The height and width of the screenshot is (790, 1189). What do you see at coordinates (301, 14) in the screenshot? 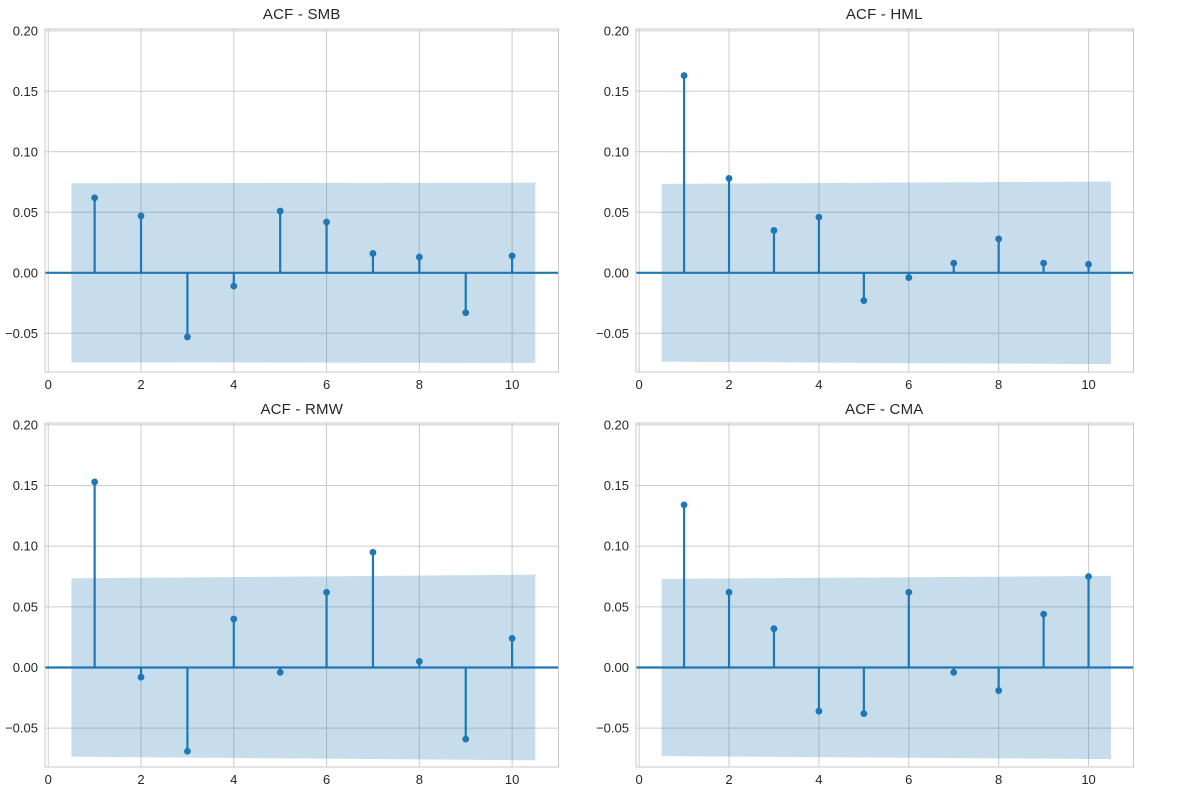
I see `chart-title-smb: ACF - SMB` at bounding box center [301, 14].